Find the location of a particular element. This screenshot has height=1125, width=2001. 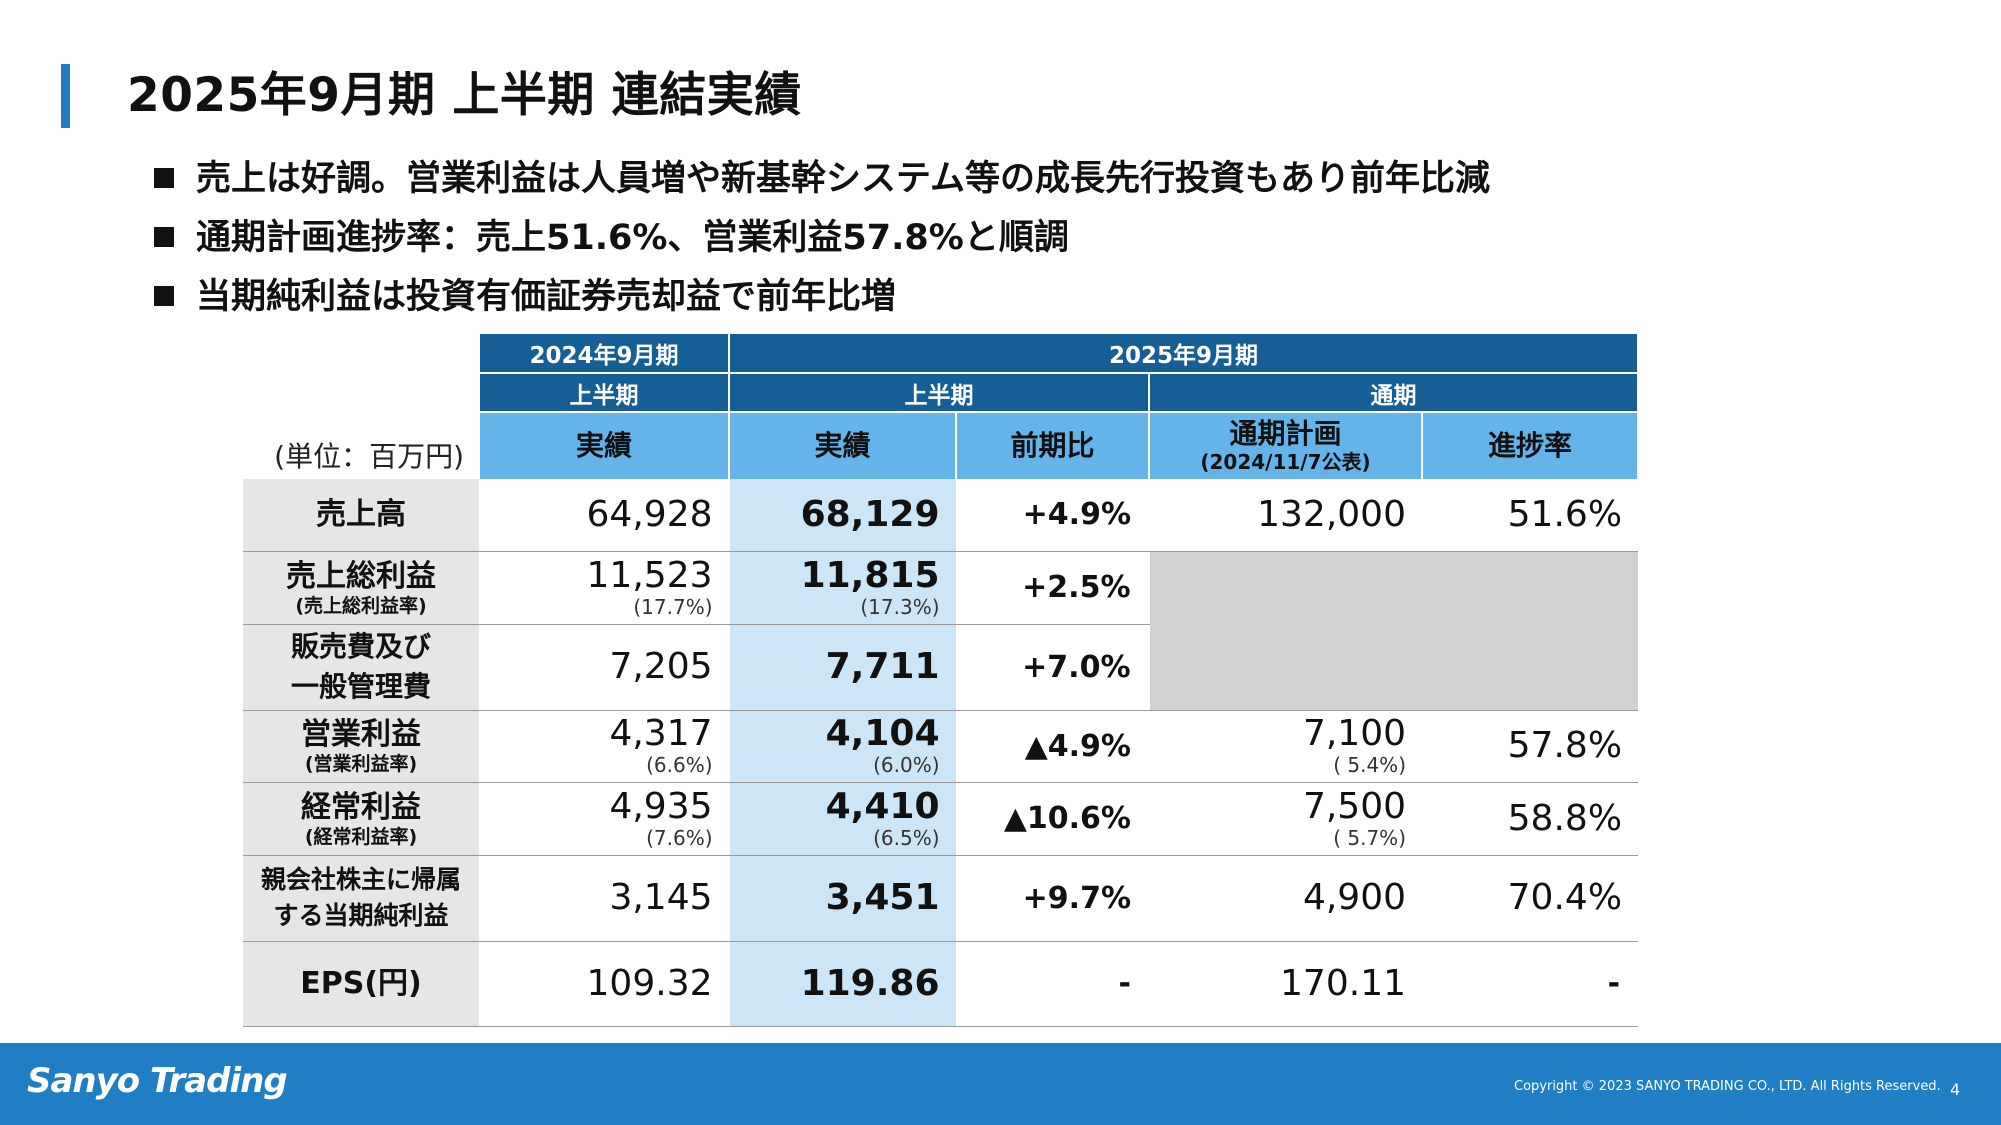

header-prev-half: 上半期 is located at coordinates (604, 393).